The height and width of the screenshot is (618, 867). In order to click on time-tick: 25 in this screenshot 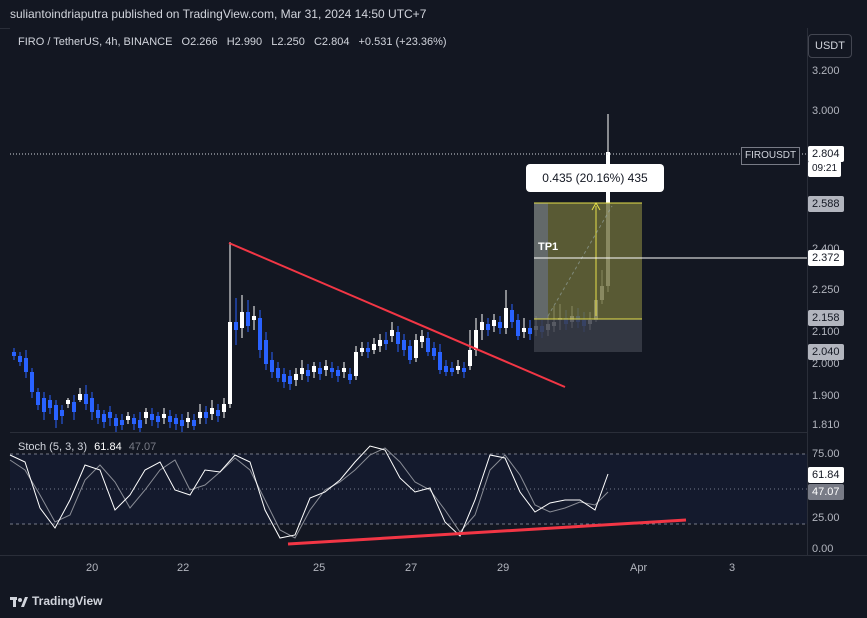, I will do `click(319, 568)`.